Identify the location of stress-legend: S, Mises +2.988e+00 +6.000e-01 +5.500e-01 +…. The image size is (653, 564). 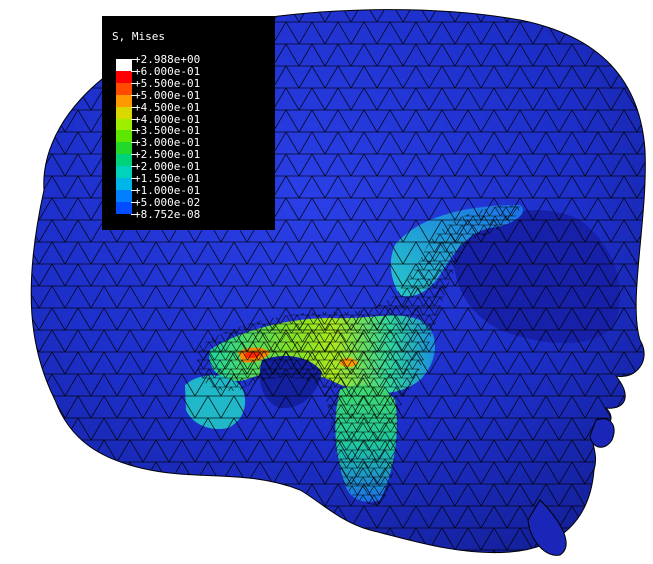
(188, 123).